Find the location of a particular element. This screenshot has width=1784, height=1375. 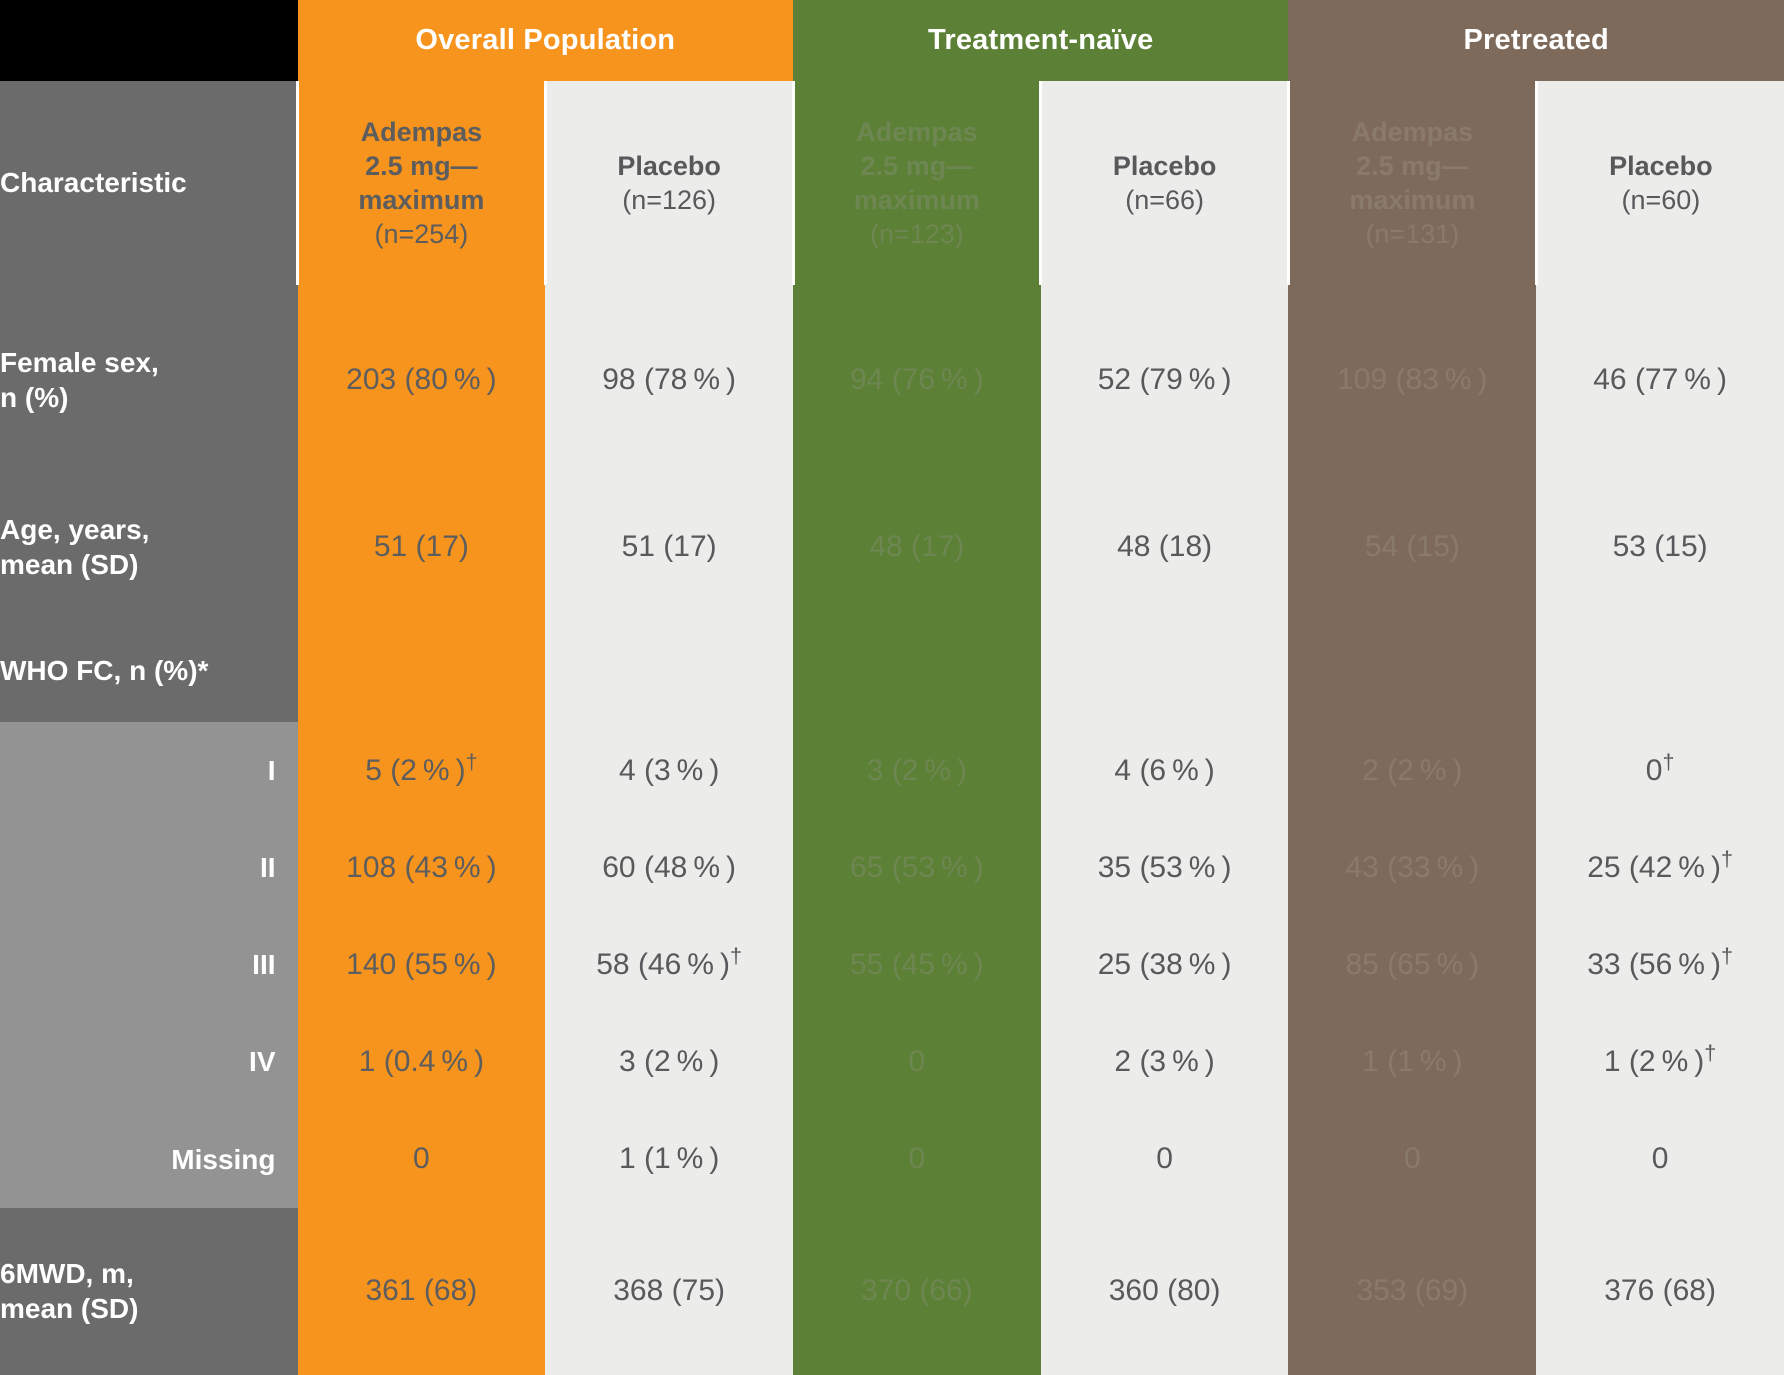

cell-female-placebo-pretreated: 46 (77 % ) is located at coordinates (1660, 380).